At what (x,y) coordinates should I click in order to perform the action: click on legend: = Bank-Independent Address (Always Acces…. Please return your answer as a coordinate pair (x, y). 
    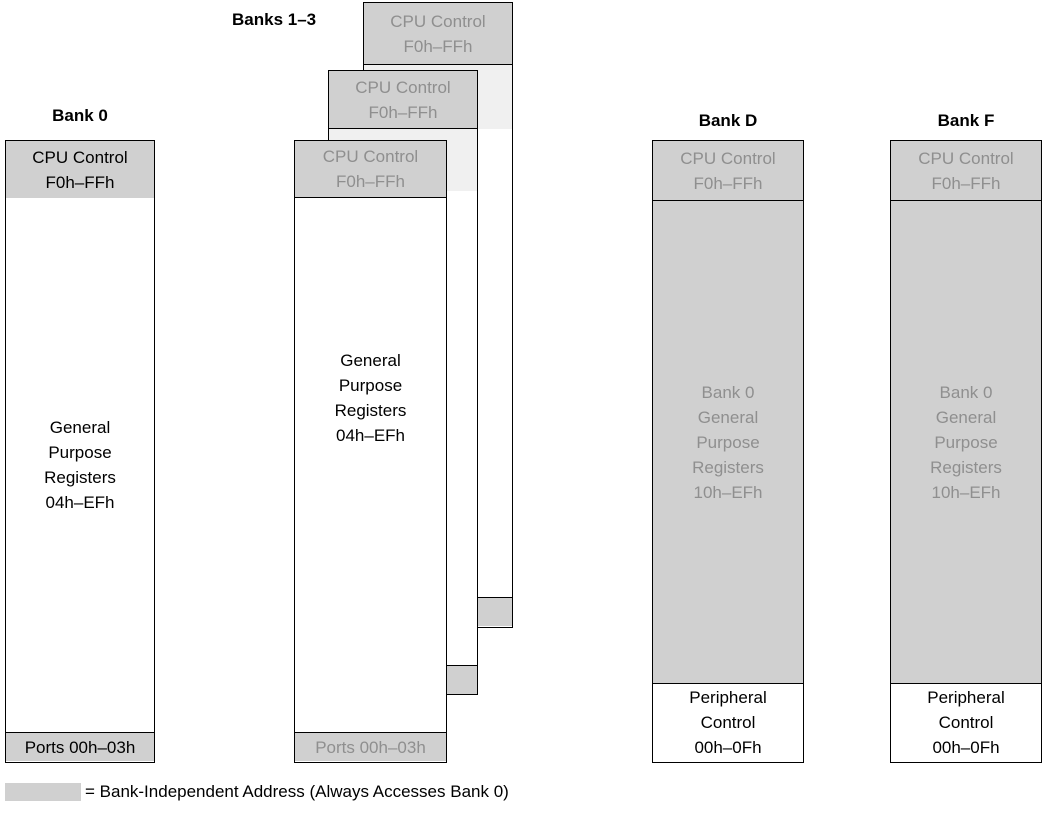
    Looking at the image, I should click on (257, 792).